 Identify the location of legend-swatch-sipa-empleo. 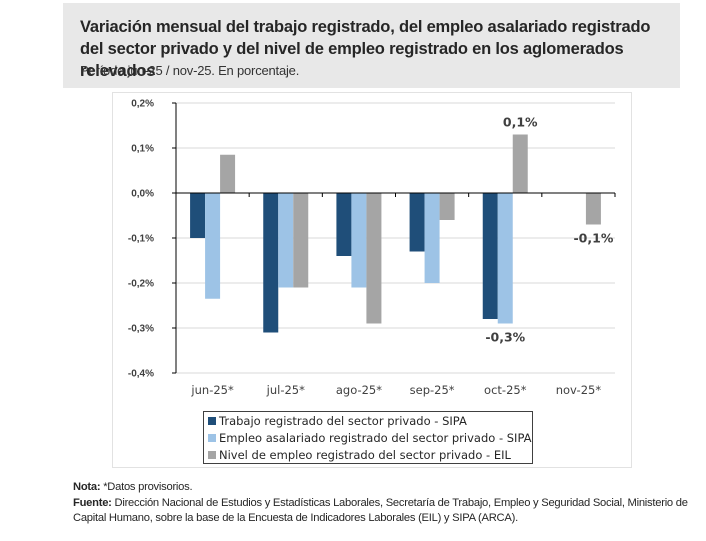
(212, 438).